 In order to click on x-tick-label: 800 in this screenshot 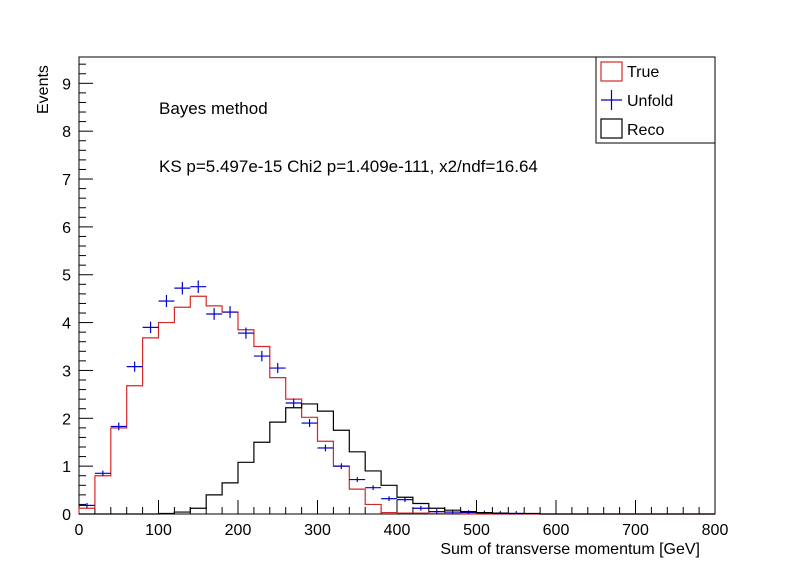, I will do `click(715, 530)`.